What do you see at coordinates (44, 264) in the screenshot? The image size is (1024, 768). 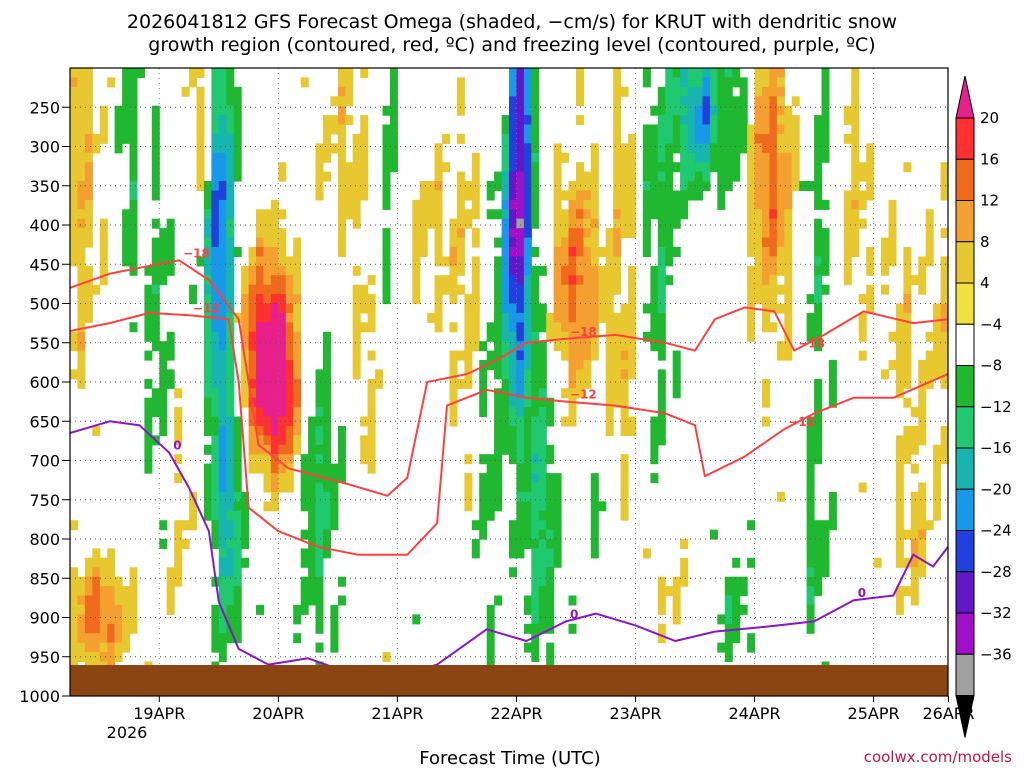 I see `y-tick-label: 450` at bounding box center [44, 264].